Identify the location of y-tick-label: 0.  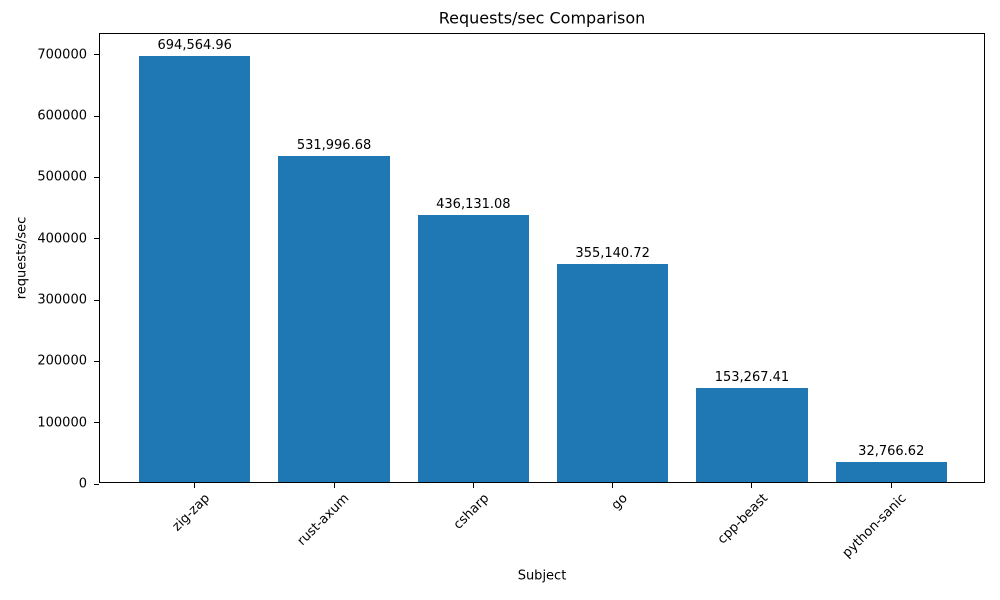
(82, 484).